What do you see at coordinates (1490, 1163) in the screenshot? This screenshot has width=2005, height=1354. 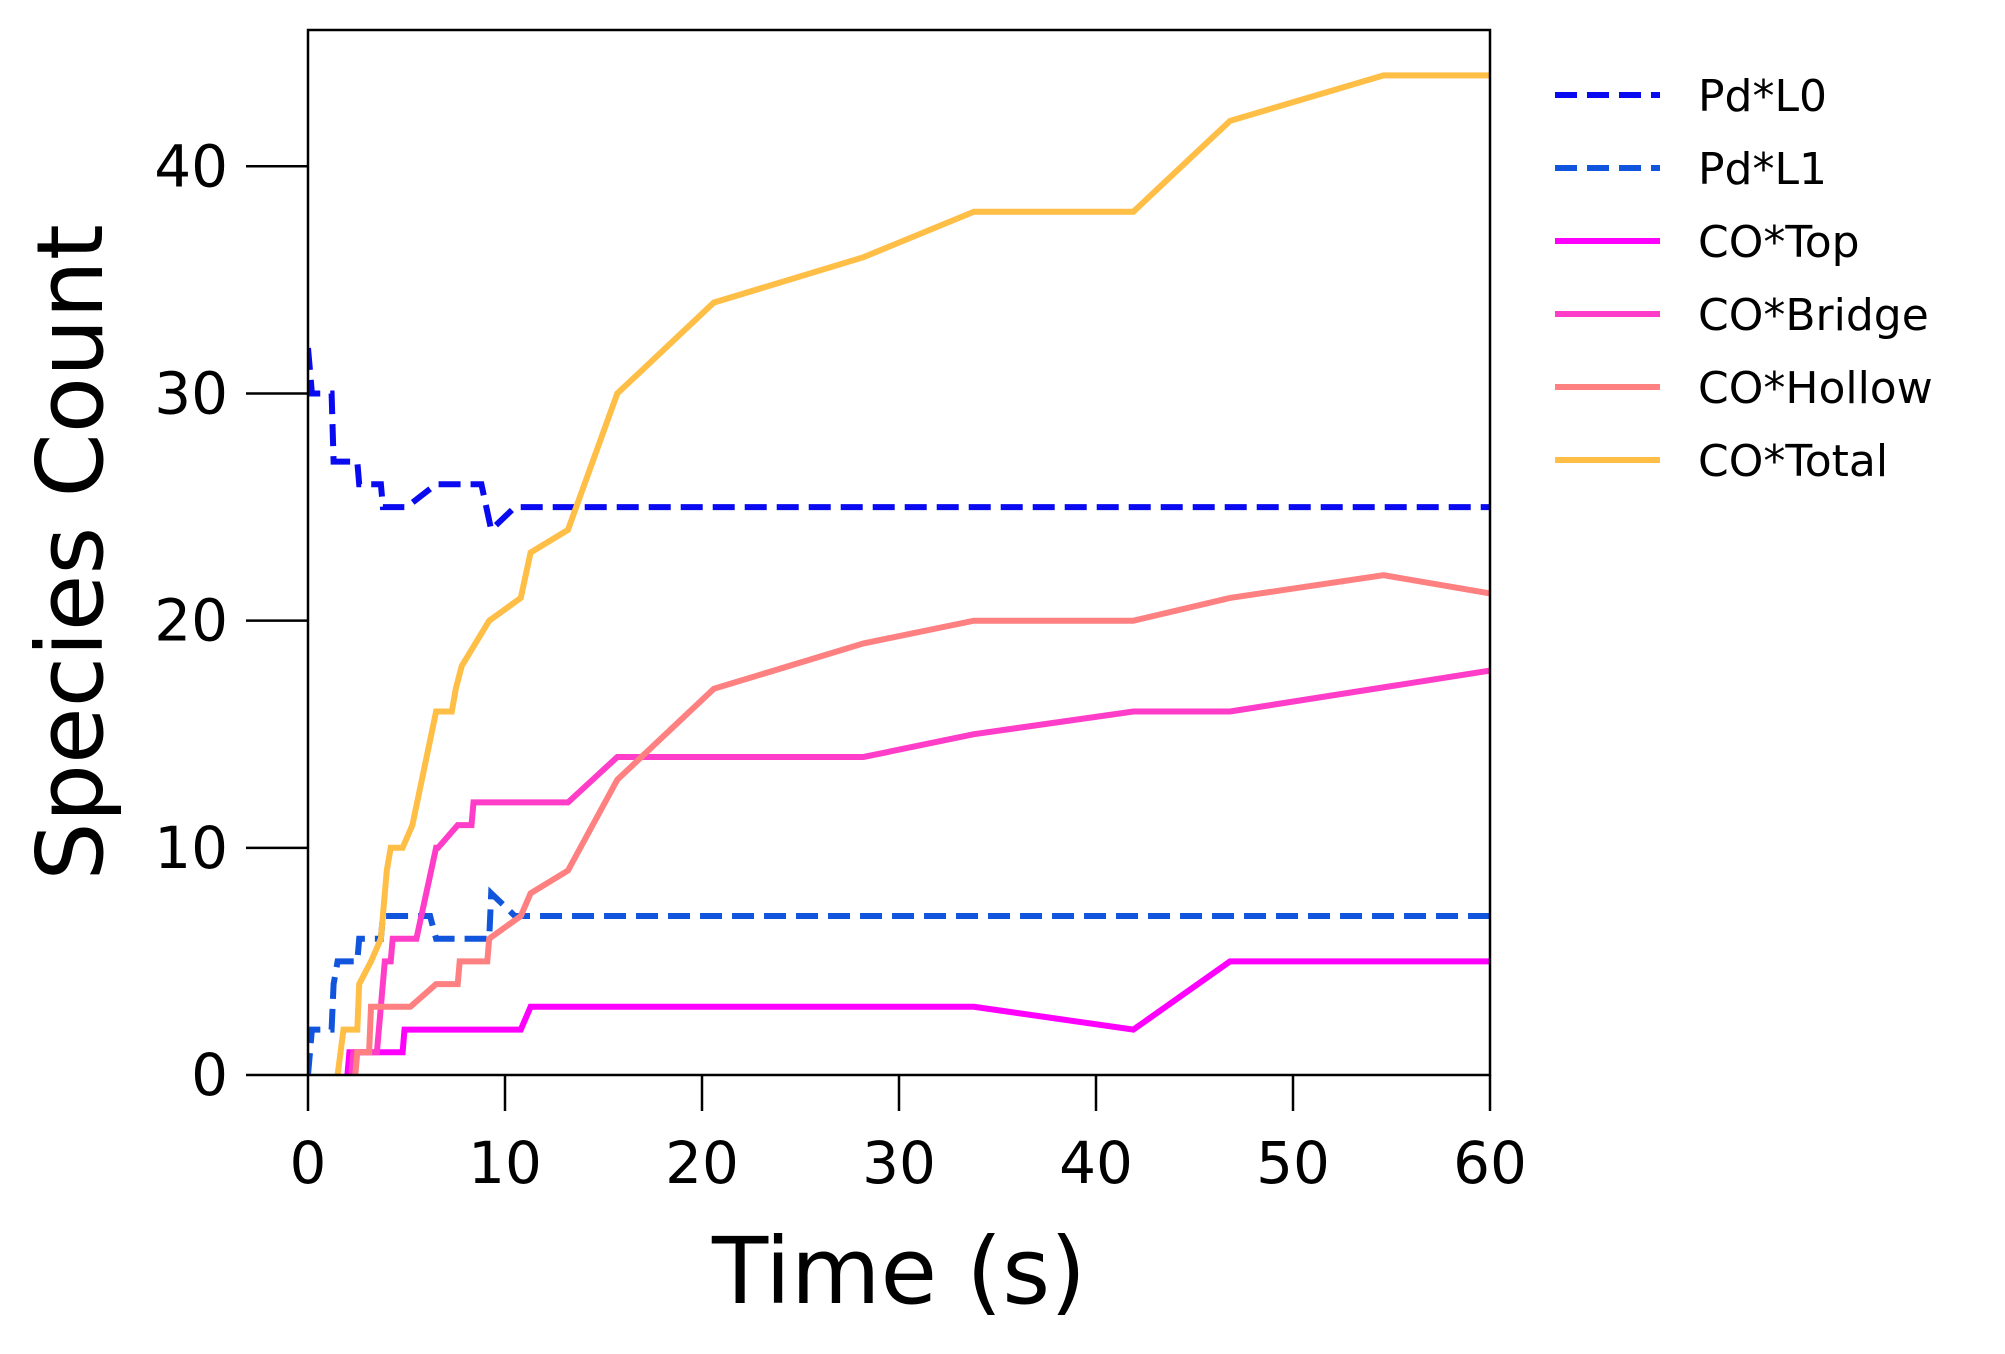 I see `x-tick-label: 60` at bounding box center [1490, 1163].